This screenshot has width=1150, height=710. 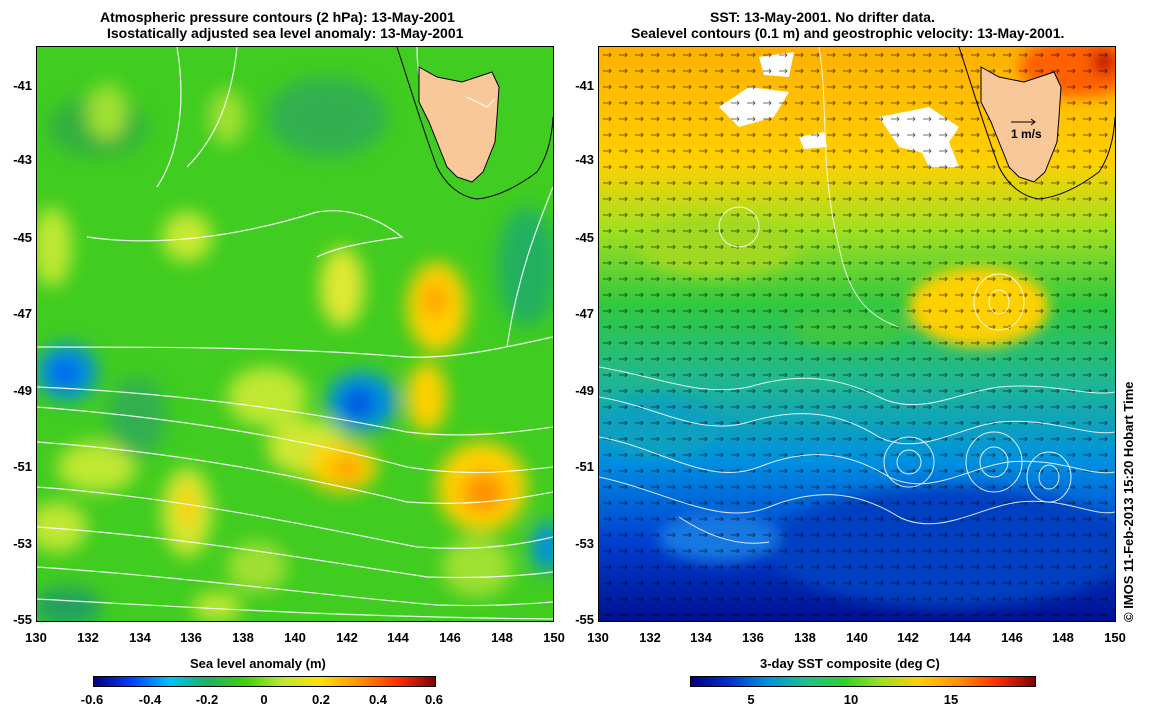 What do you see at coordinates (584, 466) in the screenshot?
I see `right-lat-tick: -51` at bounding box center [584, 466].